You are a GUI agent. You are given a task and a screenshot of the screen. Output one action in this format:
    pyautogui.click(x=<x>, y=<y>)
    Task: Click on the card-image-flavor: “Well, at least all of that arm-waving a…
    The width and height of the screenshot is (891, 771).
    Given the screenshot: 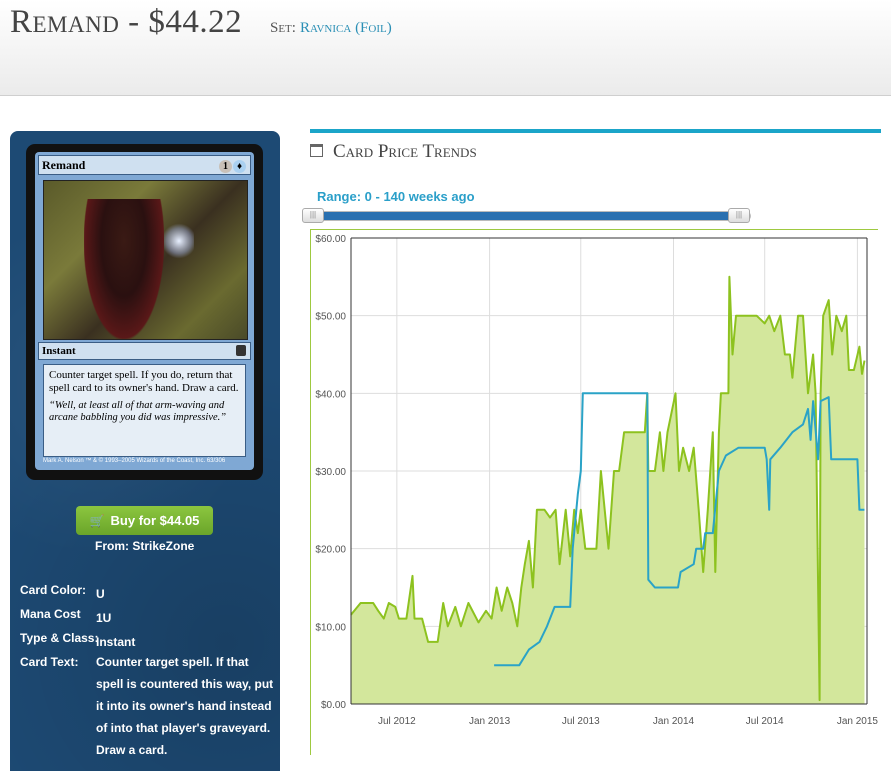 What is the action you would take?
    pyautogui.click(x=138, y=411)
    